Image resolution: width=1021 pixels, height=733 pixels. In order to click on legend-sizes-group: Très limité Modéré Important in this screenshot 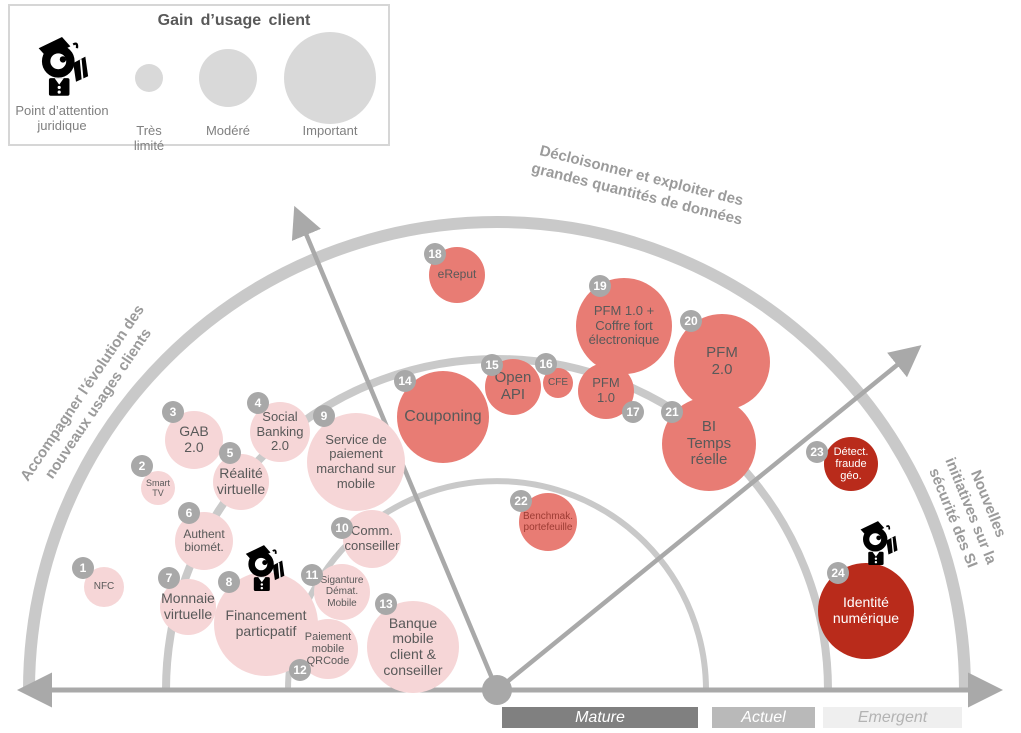, I will do `click(251, 93)`.